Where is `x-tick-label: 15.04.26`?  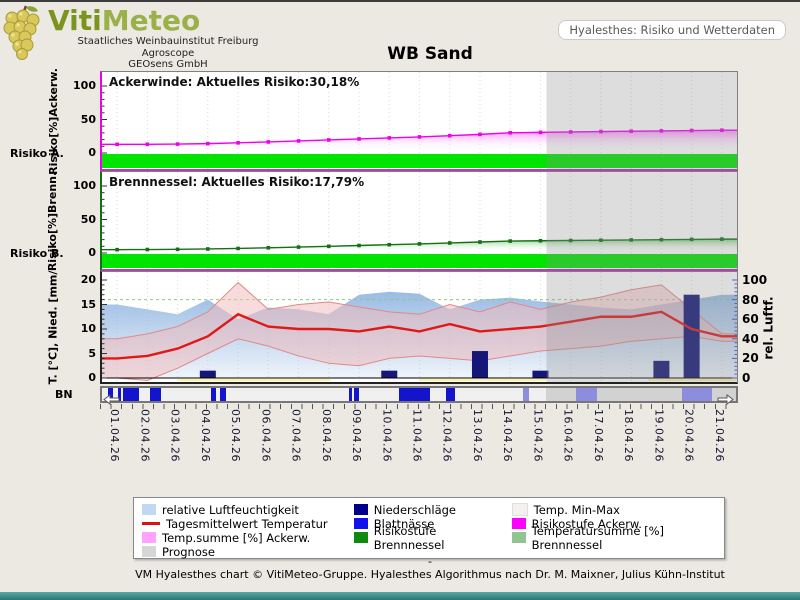
x-tick-label: 15.04.26 is located at coordinates (538, 435).